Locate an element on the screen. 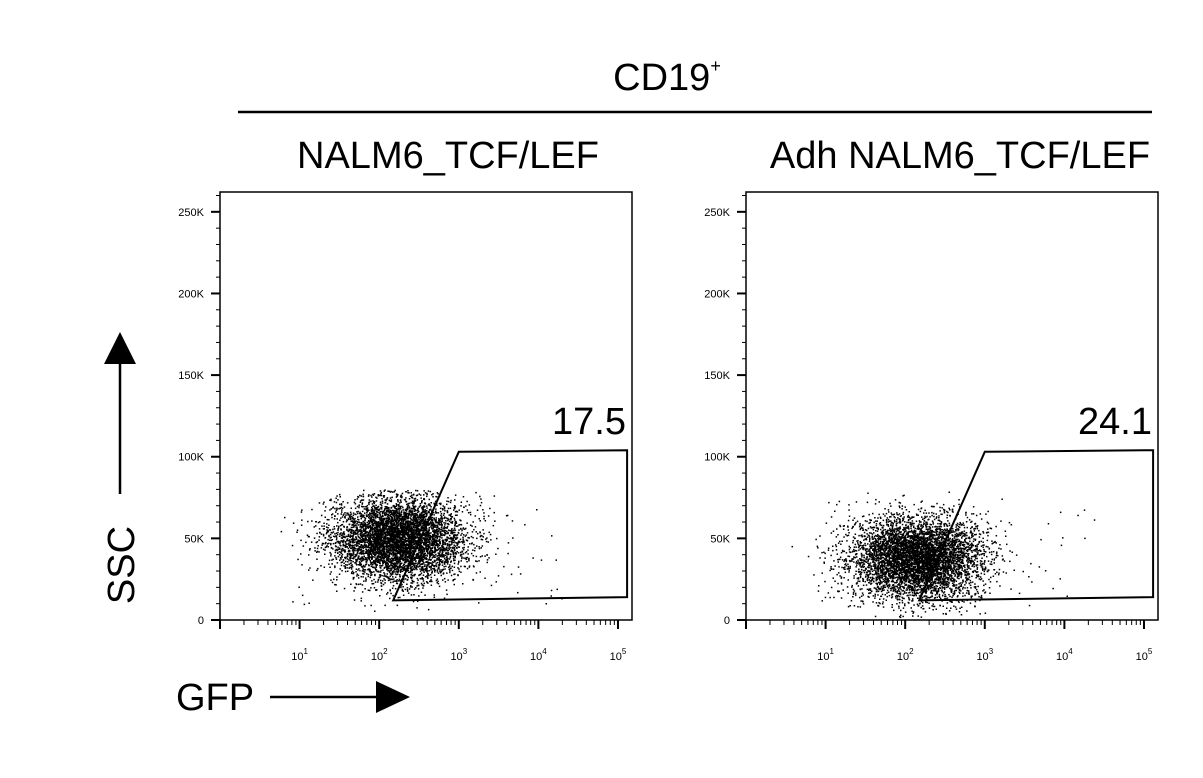  event-dots is located at coordinates (421, 550).